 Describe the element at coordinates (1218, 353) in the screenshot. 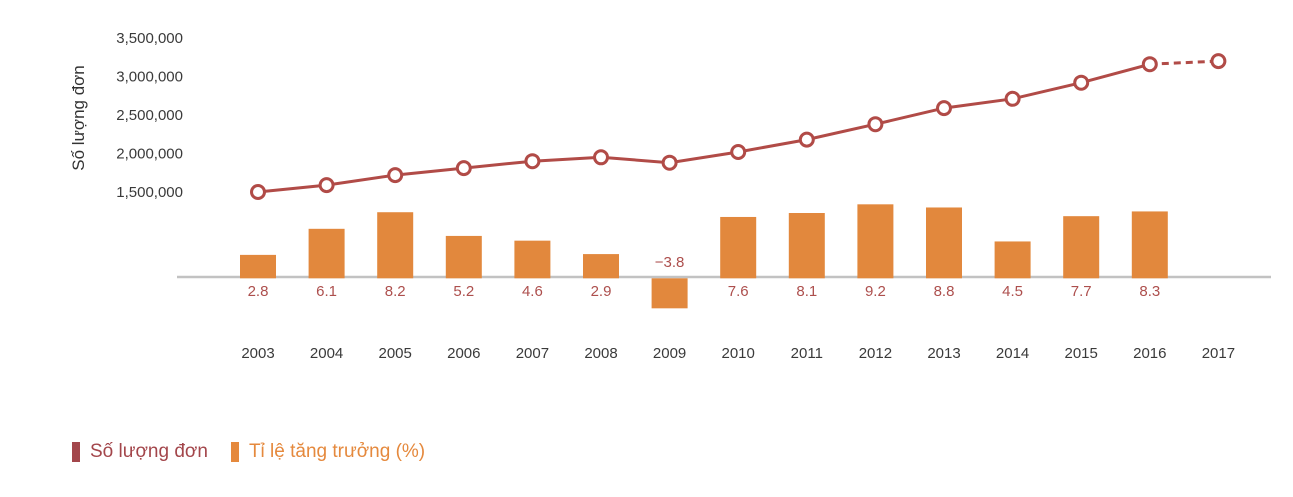

I see `x-axis-year-label-2017: 2017` at that location.